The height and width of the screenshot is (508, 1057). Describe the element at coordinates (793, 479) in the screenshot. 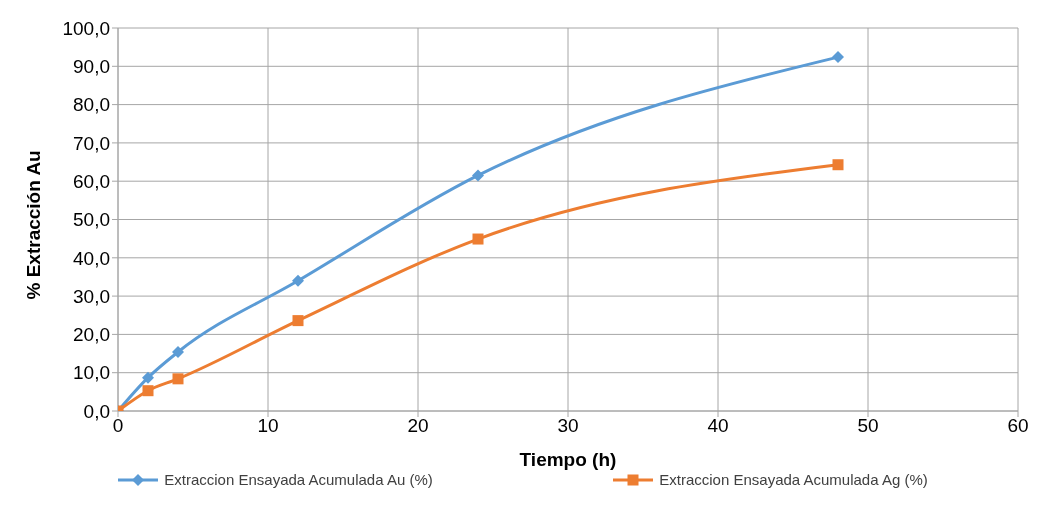

I see `legend-label: Extraccion Ensayada Acumulada Ag (%)` at that location.